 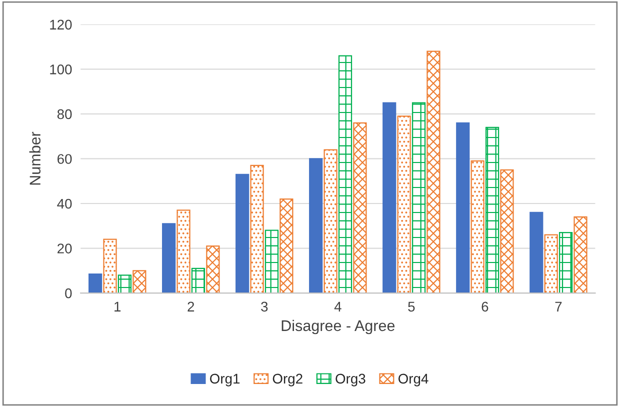 What do you see at coordinates (558, 307) in the screenshot?
I see `x-tick-label: 7` at bounding box center [558, 307].